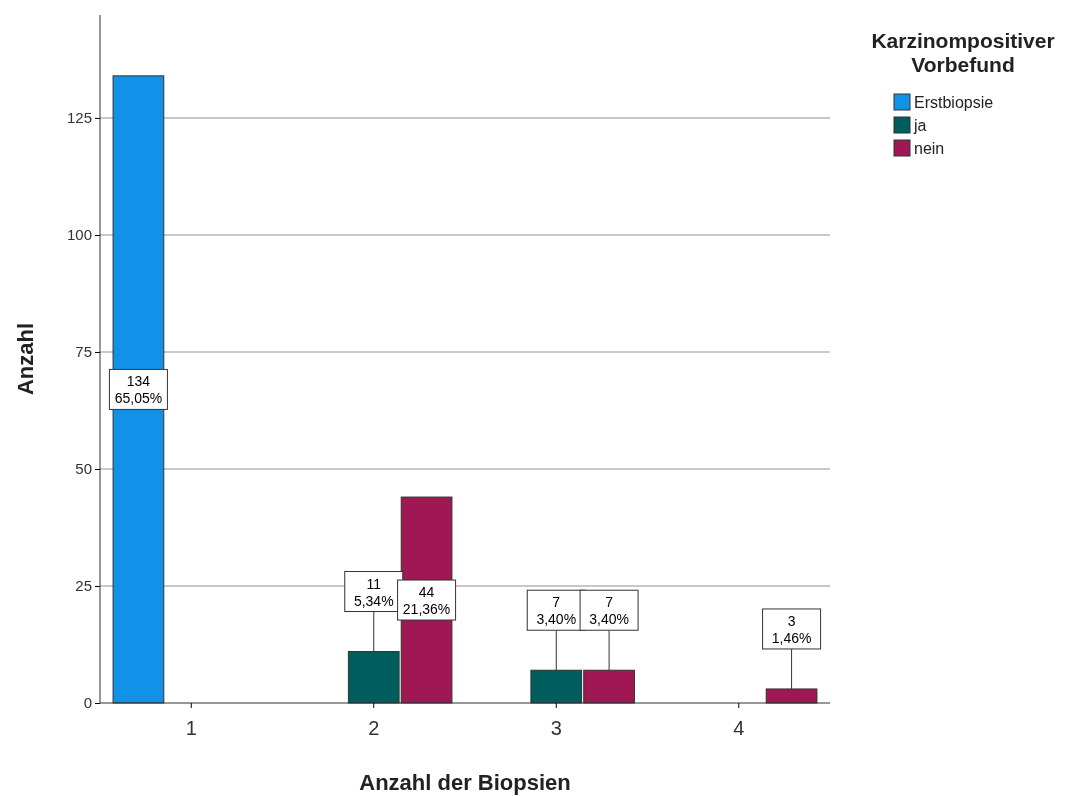  What do you see at coordinates (920, 125) in the screenshot?
I see `legend-label: ja` at bounding box center [920, 125].